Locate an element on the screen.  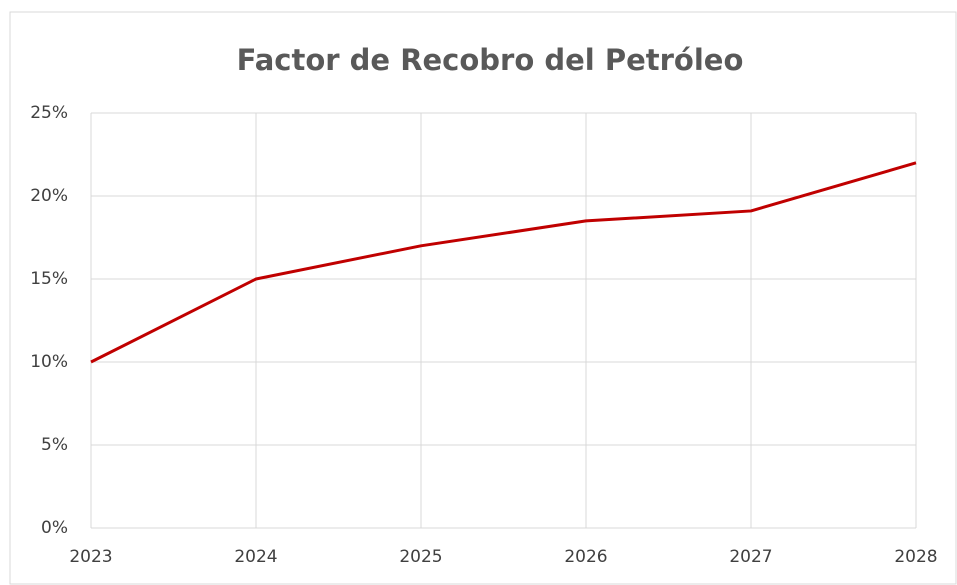
x-tick-label: 2027 is located at coordinates (750, 557).